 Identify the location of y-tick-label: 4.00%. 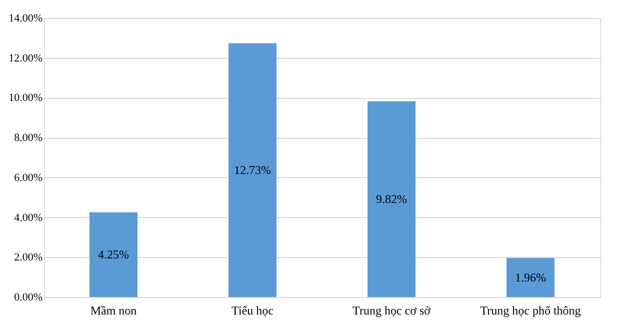
(28, 218).